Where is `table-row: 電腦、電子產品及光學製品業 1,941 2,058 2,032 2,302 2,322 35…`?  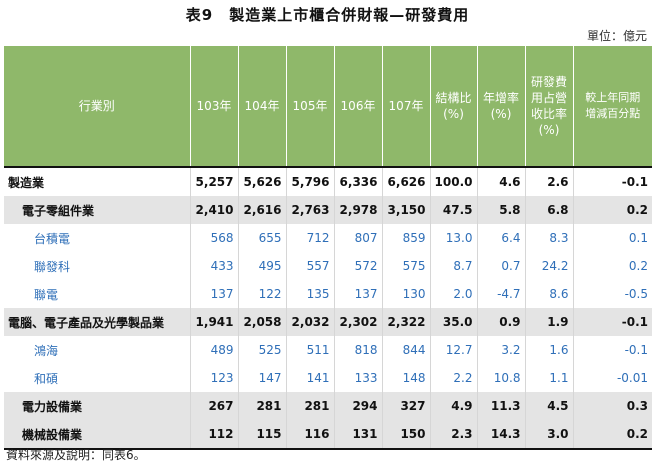
table-row: 電腦、電子產品及光學製品業 1,941 2,058 2,032 2,302 2,322 35… is located at coordinates (328, 322).